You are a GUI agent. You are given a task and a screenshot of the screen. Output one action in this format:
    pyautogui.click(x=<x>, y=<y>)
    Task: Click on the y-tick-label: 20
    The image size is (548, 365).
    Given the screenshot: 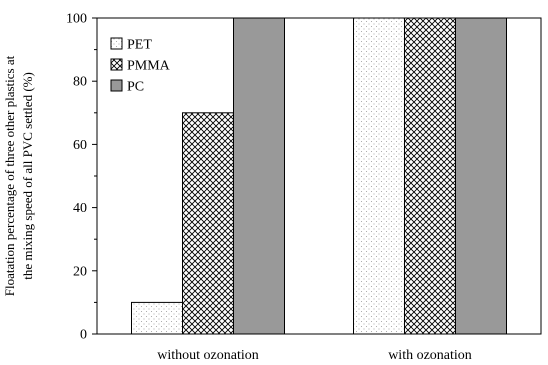 What is the action you would take?
    pyautogui.click(x=80, y=271)
    